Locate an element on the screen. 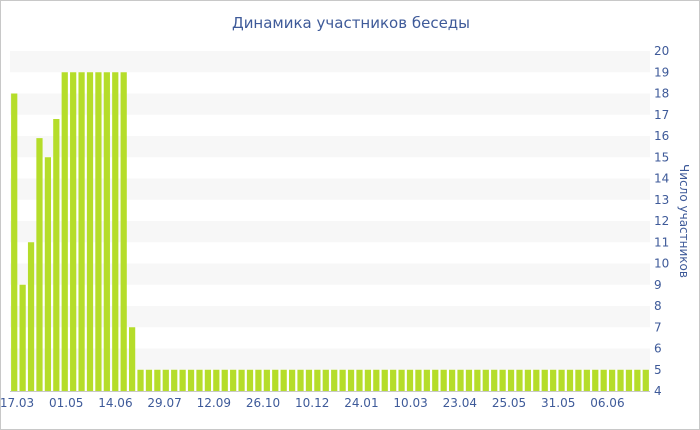 Image resolution: width=700 pixels, height=430 pixels. y-tick-label: 13 is located at coordinates (661, 200).